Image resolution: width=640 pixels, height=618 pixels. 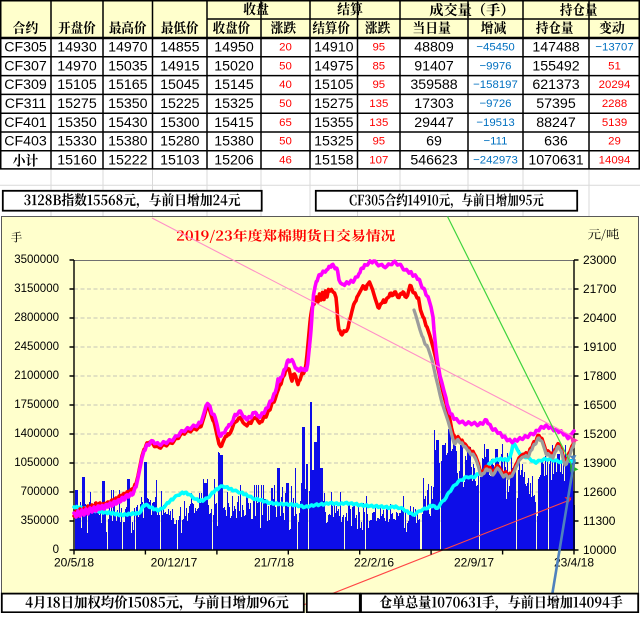 I want to click on svg-text: 155492, so click(x=555, y=66).